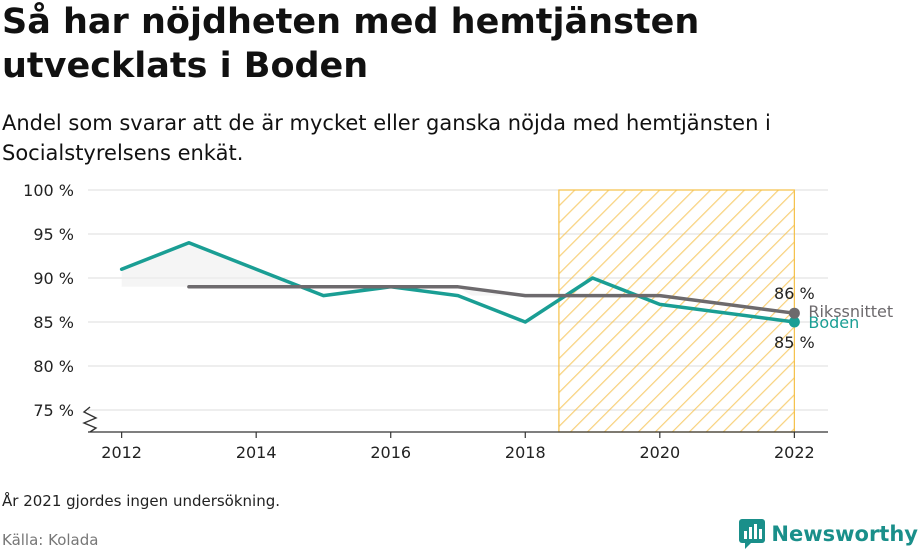  What do you see at coordinates (794, 322) in the screenshot?
I see `series-endpoint-boden` at bounding box center [794, 322].